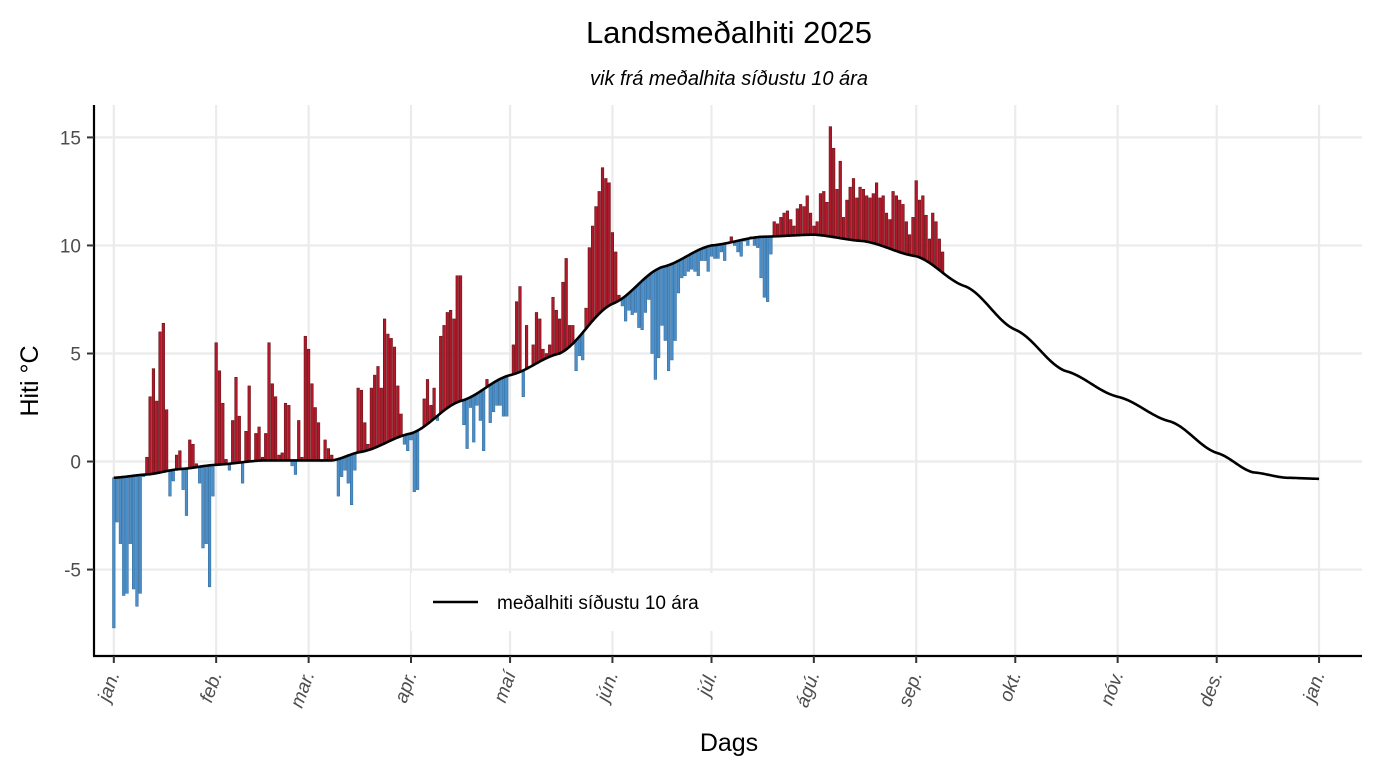 This screenshot has height=775, width=1379. I want to click on y-tick-label: 10, so click(70, 246).